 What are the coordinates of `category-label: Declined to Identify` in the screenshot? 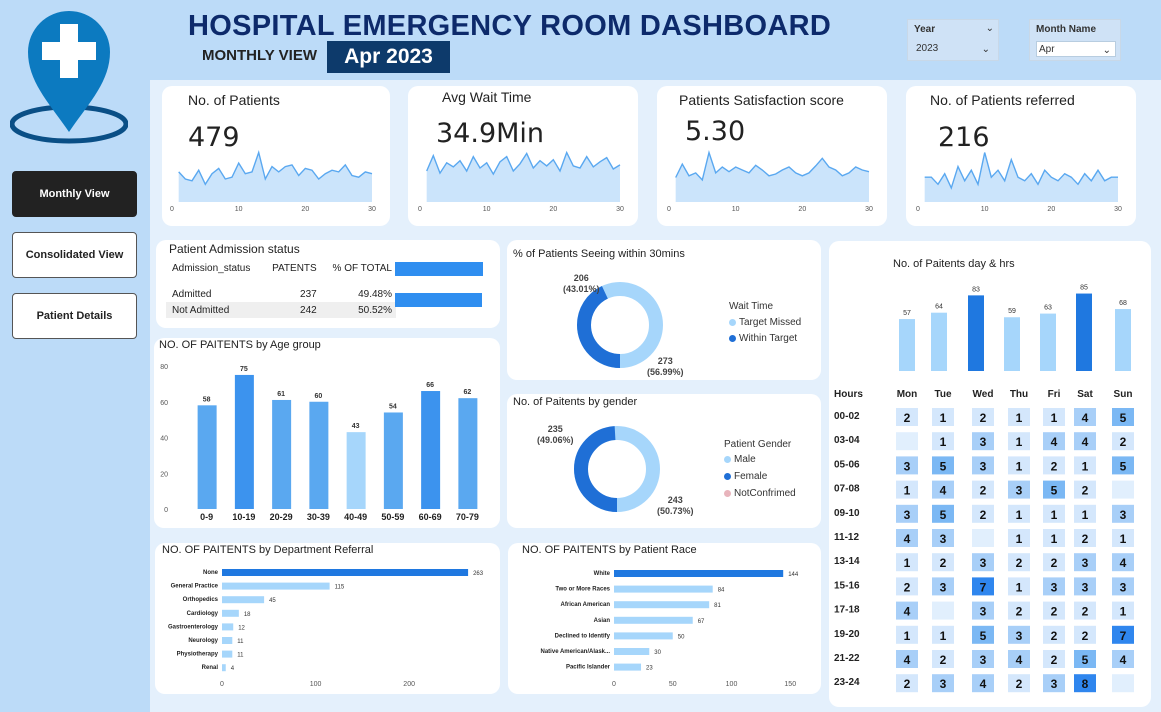 It's located at (583, 636).